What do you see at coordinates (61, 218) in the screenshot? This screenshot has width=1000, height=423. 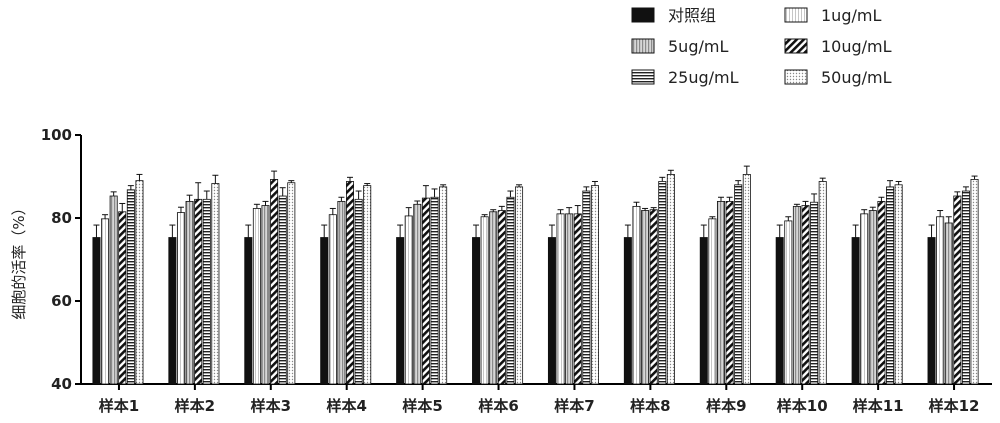 I see `y-tick-label: 80` at bounding box center [61, 218].